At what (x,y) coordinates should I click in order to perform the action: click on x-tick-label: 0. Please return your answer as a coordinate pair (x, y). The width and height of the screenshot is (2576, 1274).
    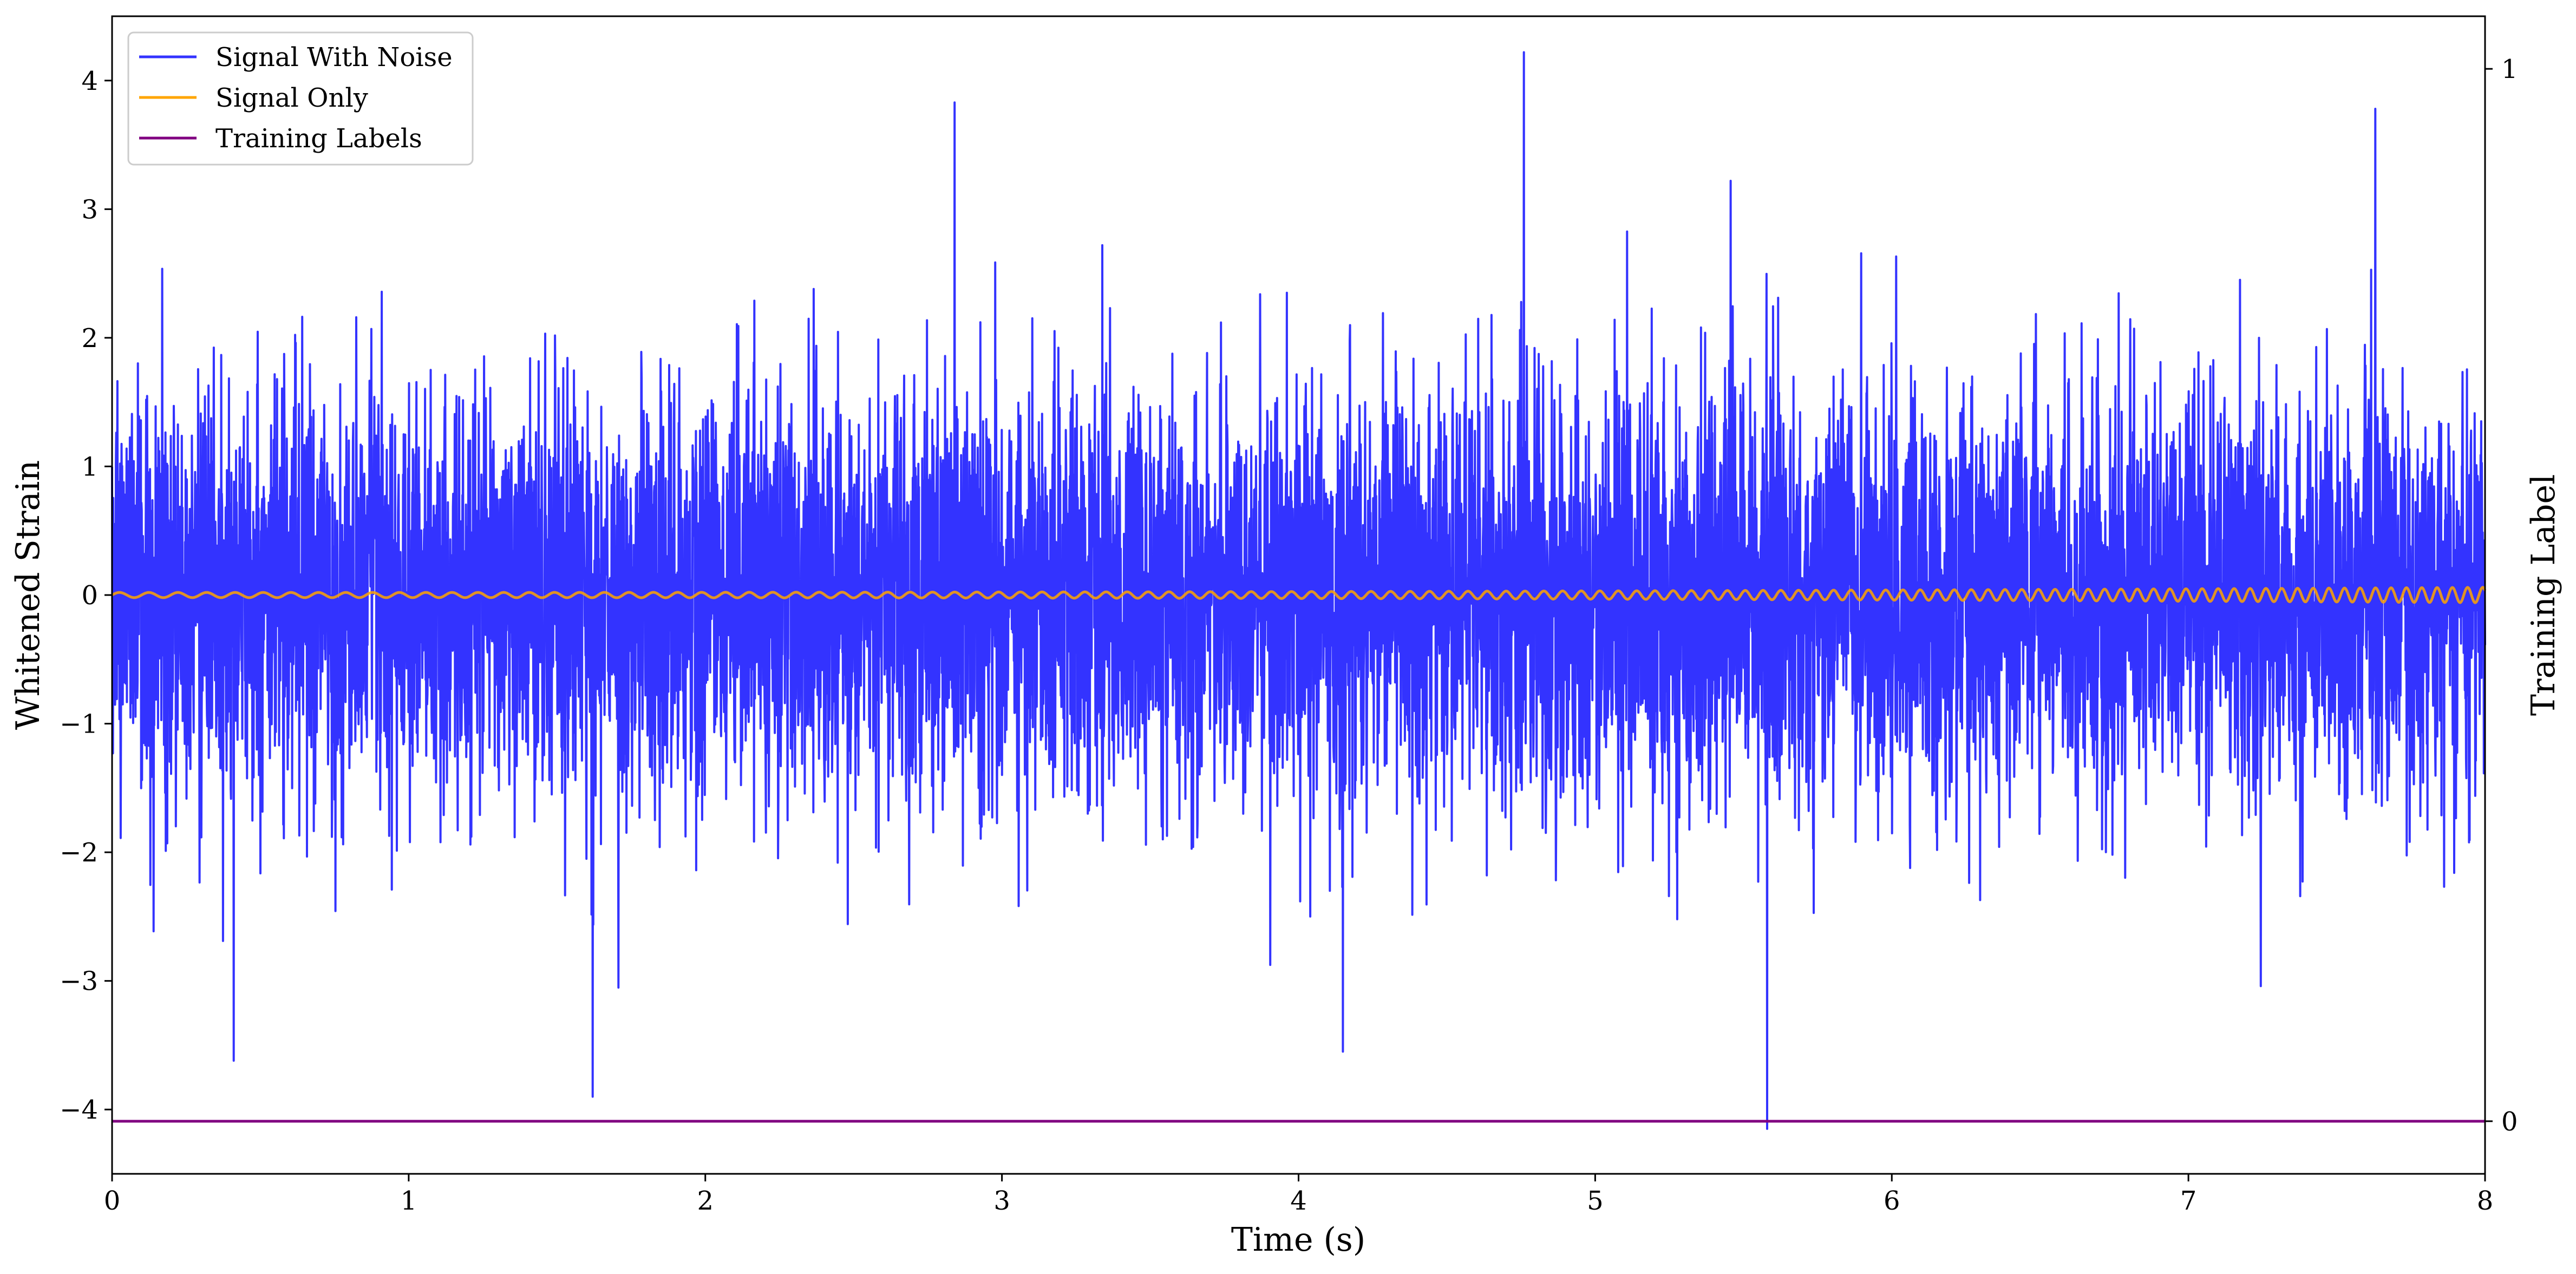
    Looking at the image, I should click on (113, 1201).